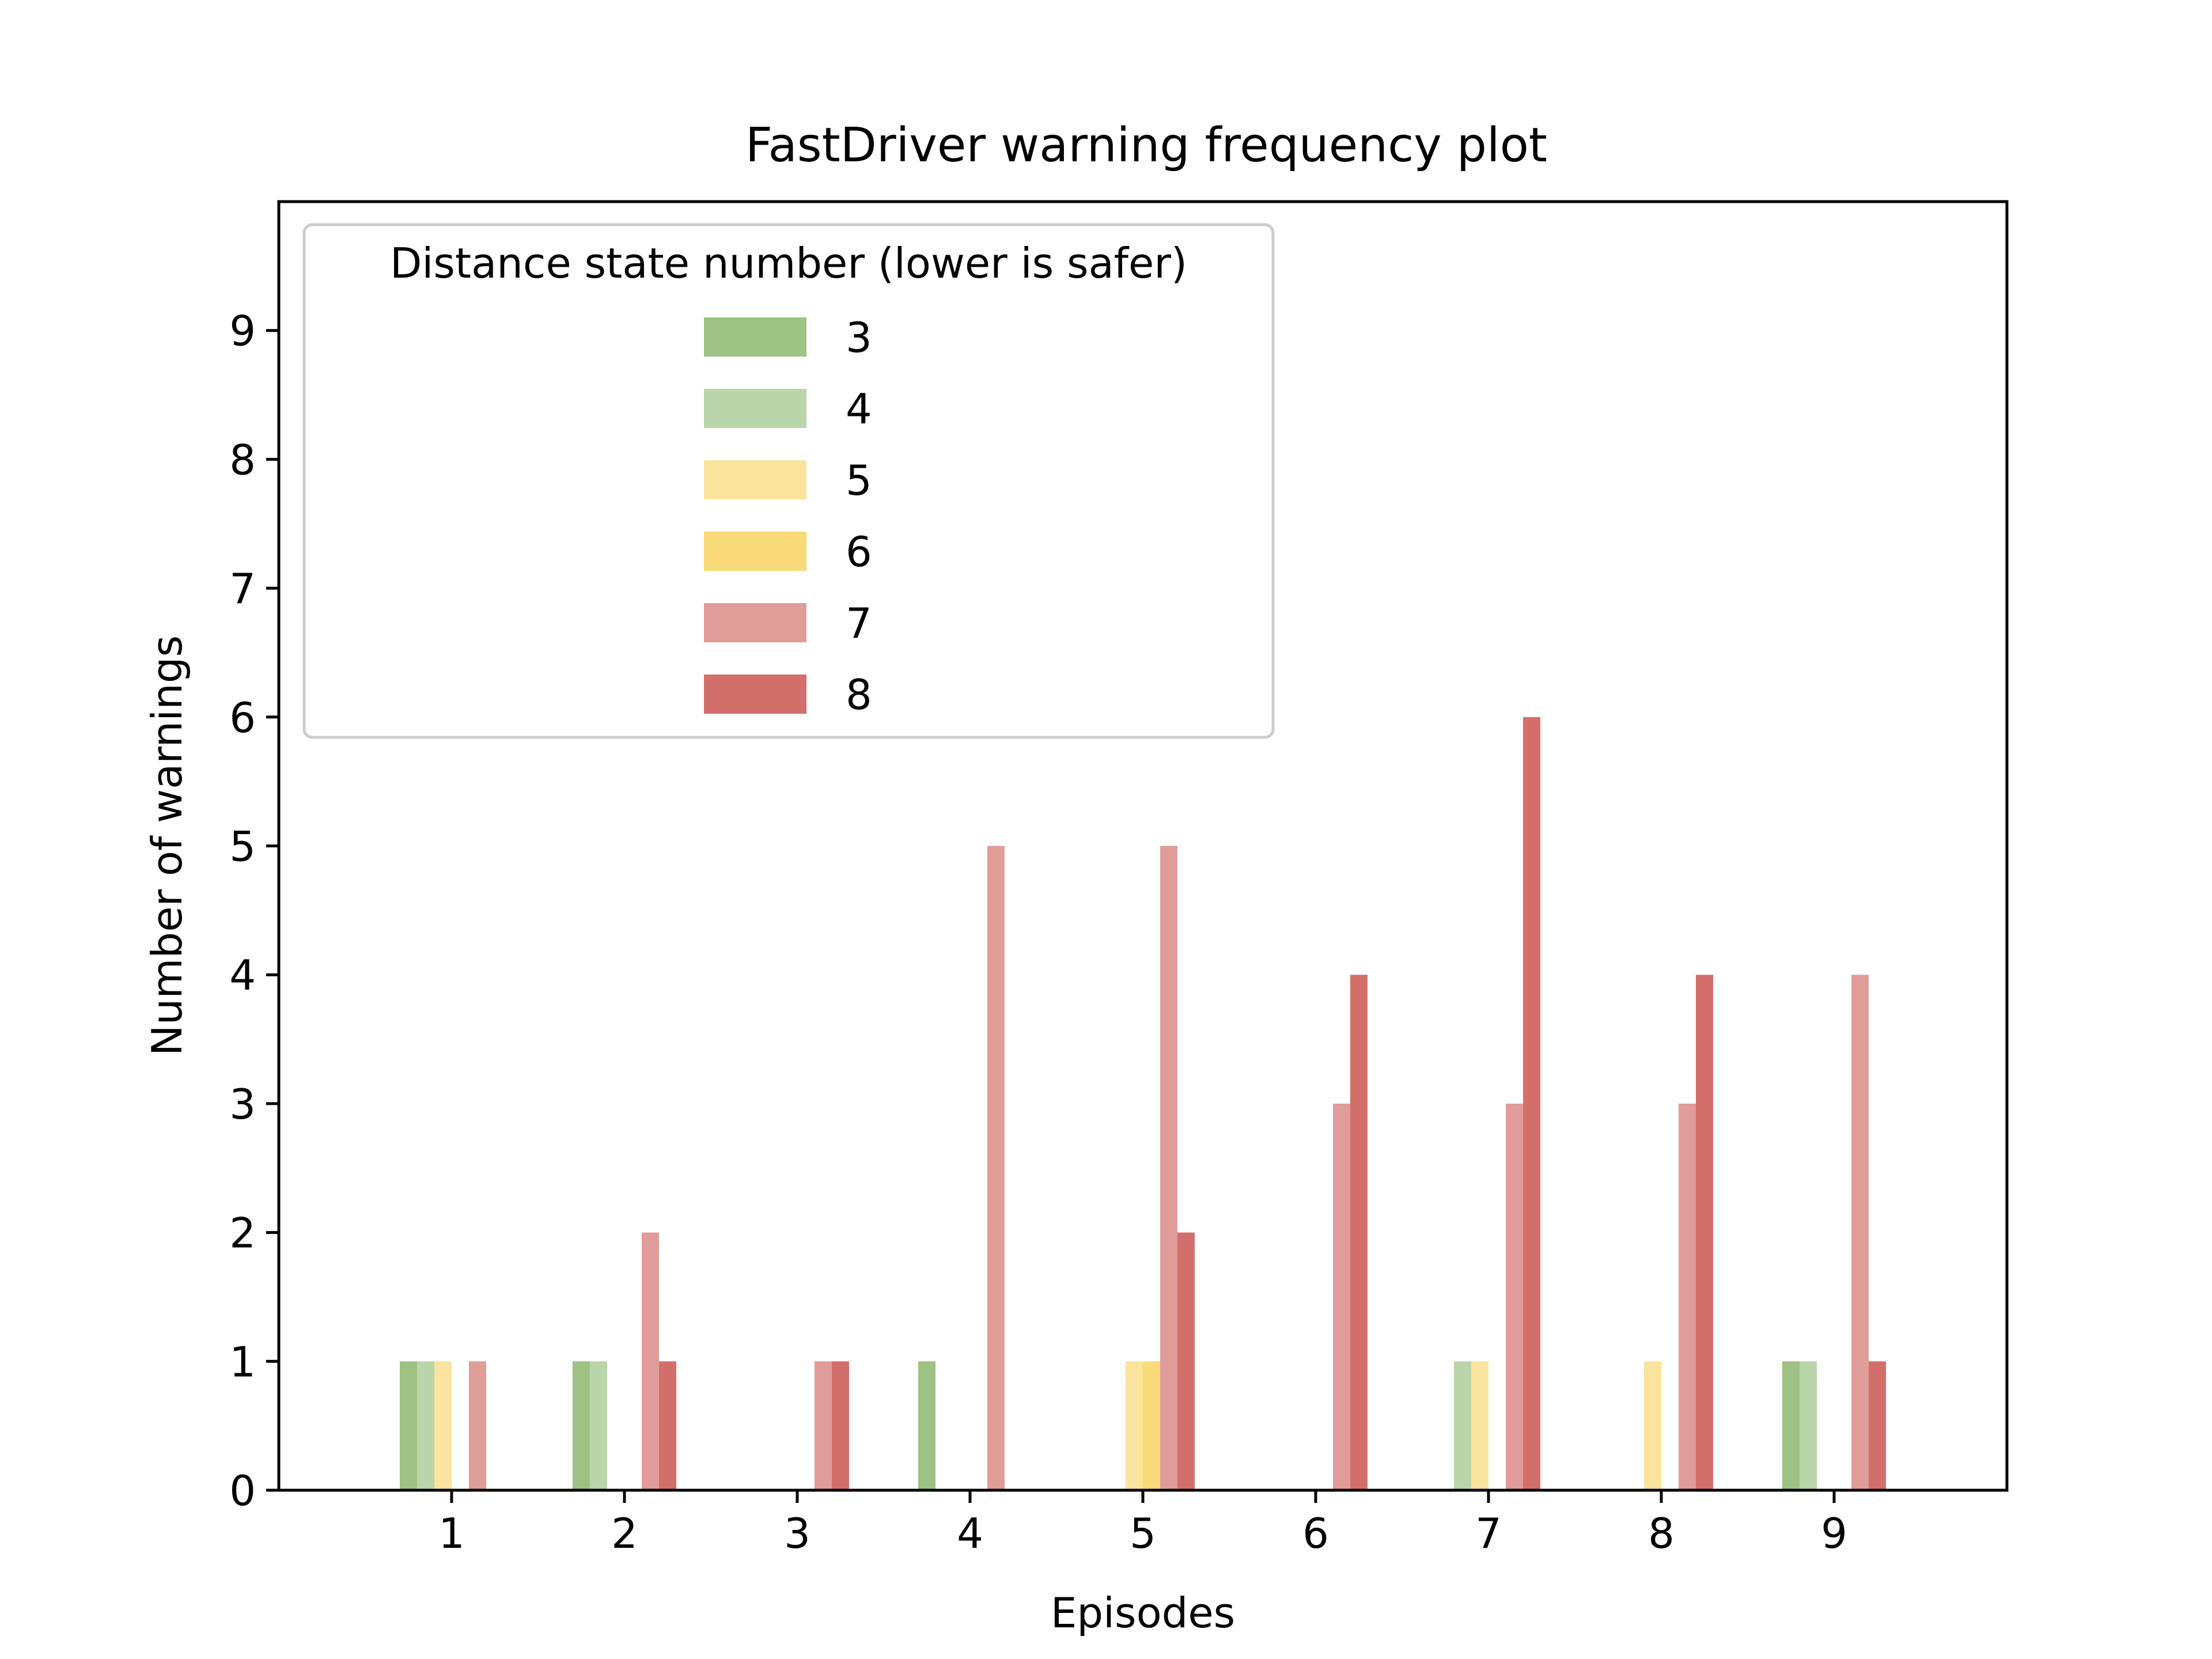 Image resolution: width=2212 pixels, height=1659 pixels. Describe the element at coordinates (859, 409) in the screenshot. I see `legend-label-4: 4` at that location.